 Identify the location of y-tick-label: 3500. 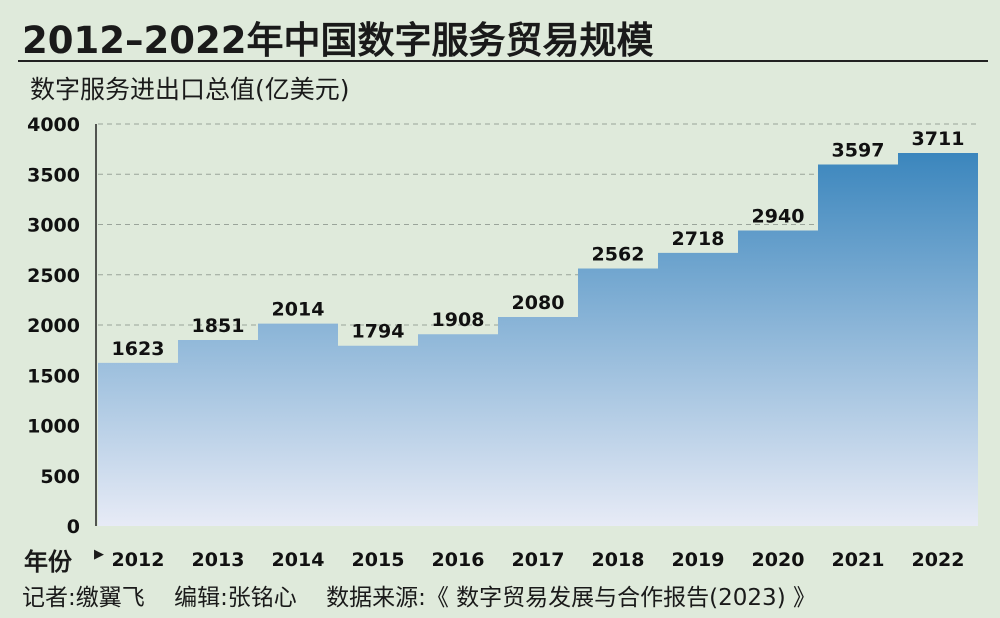
(53, 175).